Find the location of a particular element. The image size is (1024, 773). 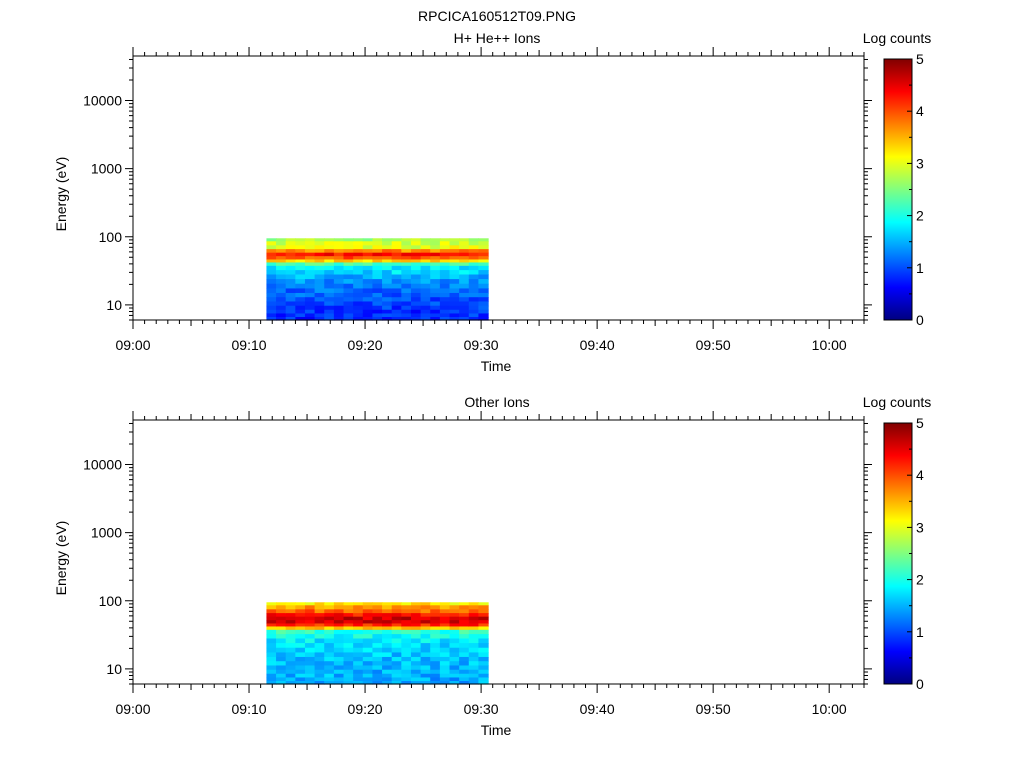

x-tick-label: 09:00 is located at coordinates (132, 709).